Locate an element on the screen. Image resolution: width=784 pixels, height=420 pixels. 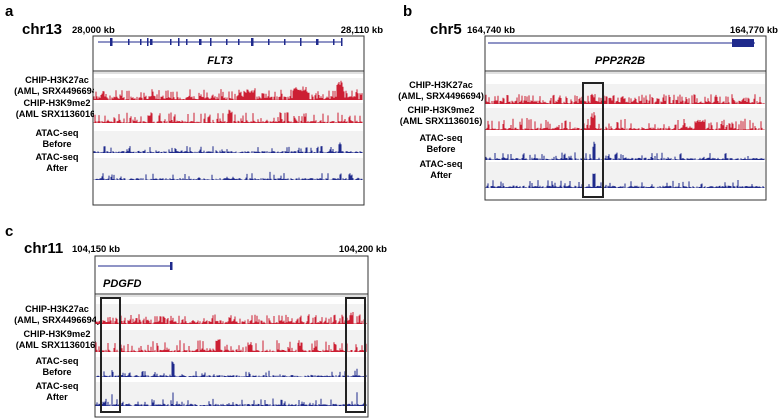
coordinate-end: 164,770 kb is located at coordinates (754, 30).